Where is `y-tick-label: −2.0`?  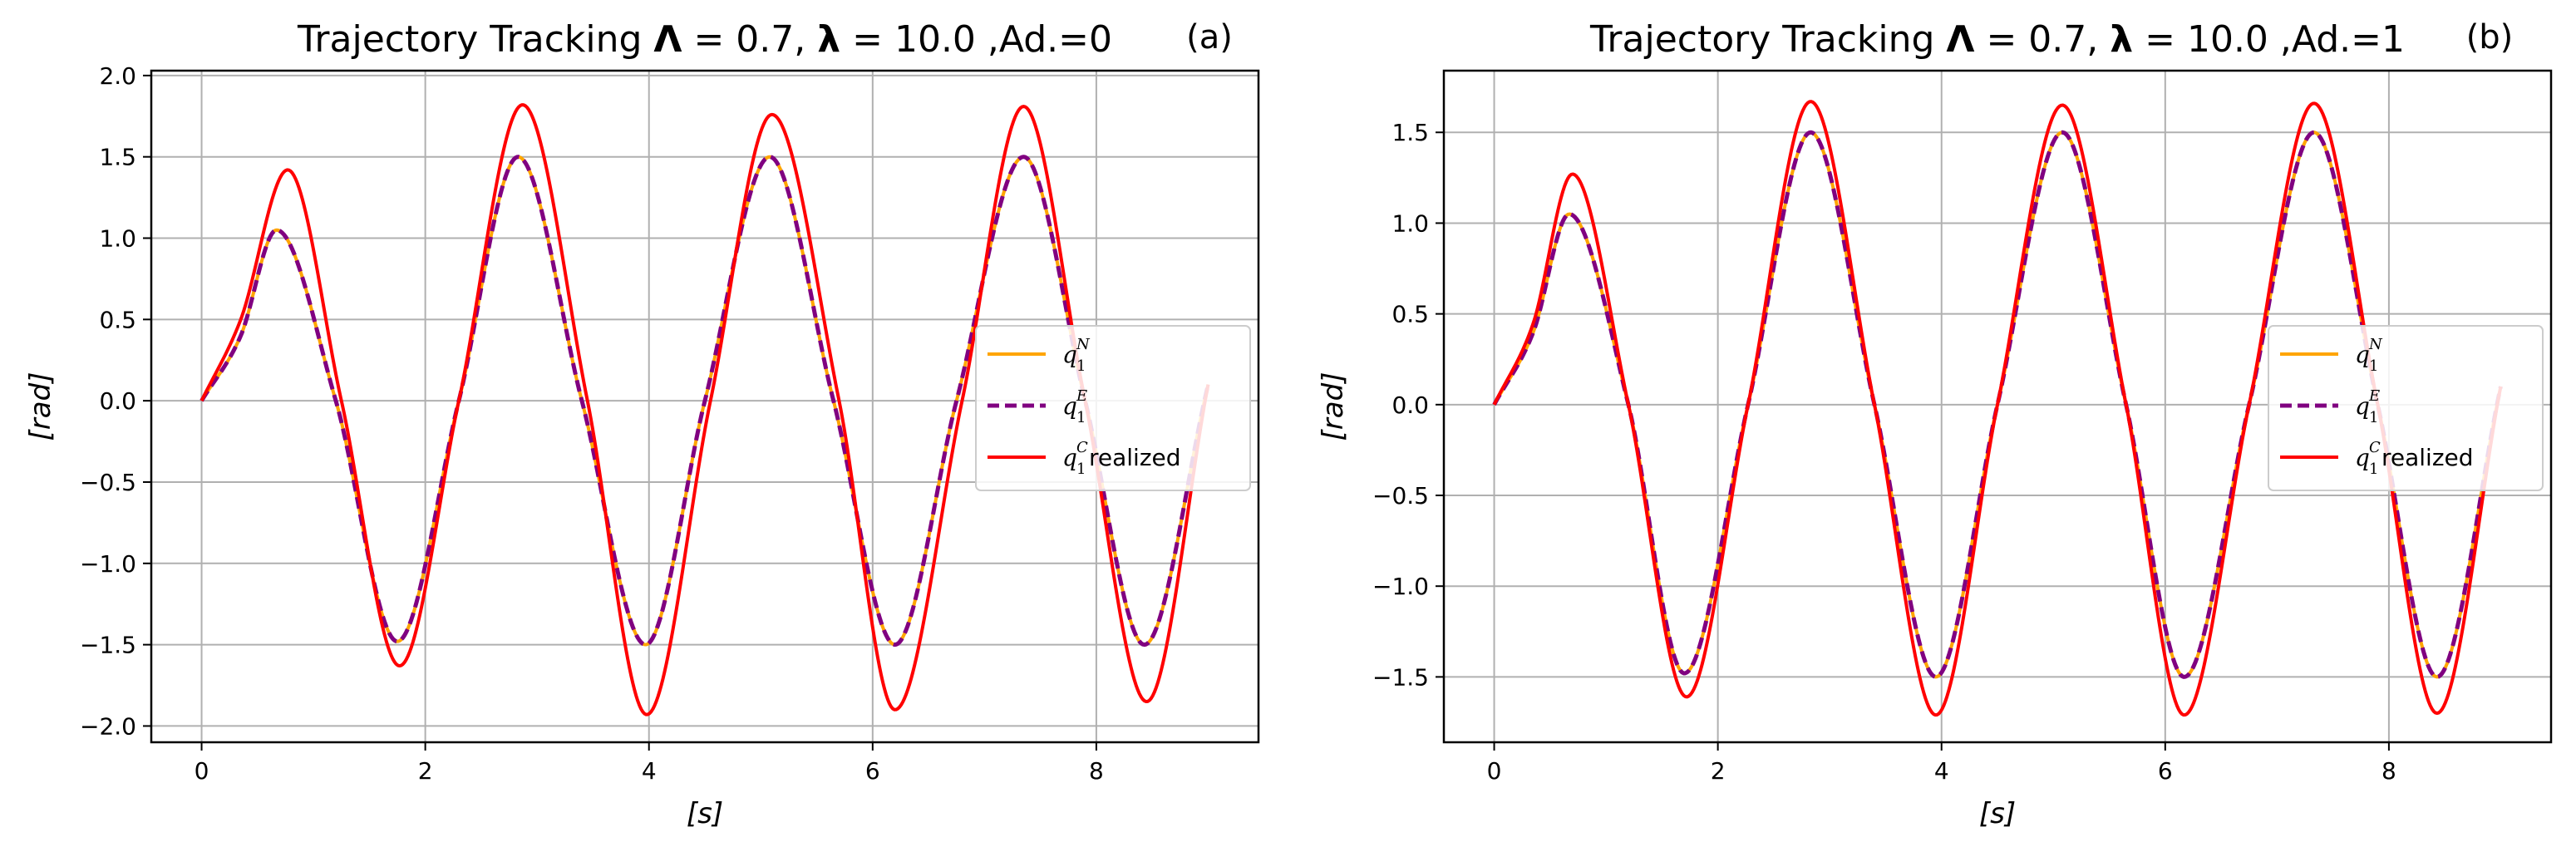 y-tick-label: −2.0 is located at coordinates (108, 726).